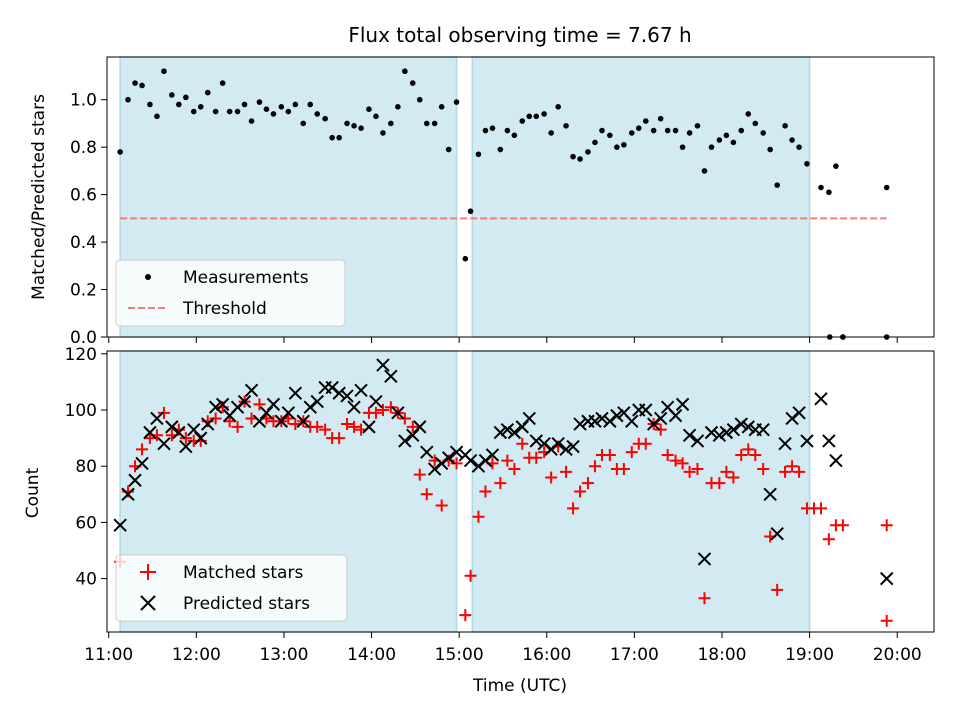  I want to click on y-tick-label: 100, so click(81, 411).